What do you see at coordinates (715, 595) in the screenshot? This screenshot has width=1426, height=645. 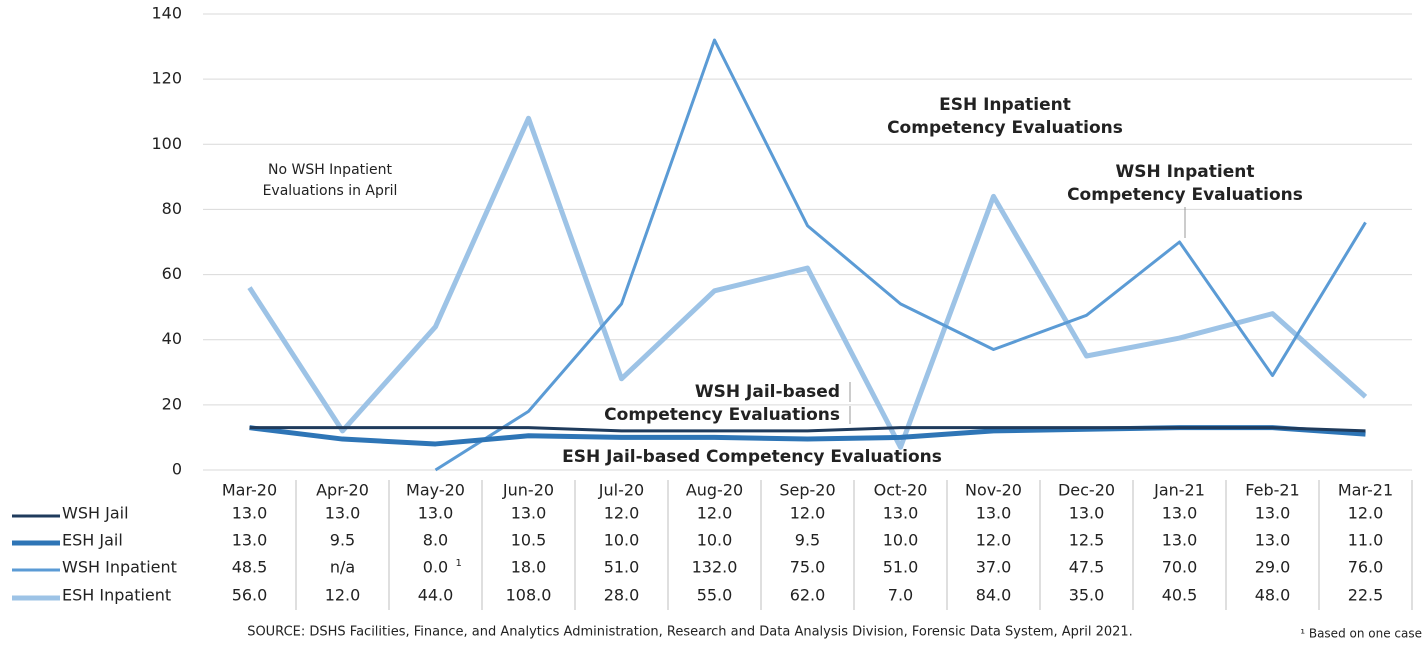 I see `table-cell: 55.0` at bounding box center [715, 595].